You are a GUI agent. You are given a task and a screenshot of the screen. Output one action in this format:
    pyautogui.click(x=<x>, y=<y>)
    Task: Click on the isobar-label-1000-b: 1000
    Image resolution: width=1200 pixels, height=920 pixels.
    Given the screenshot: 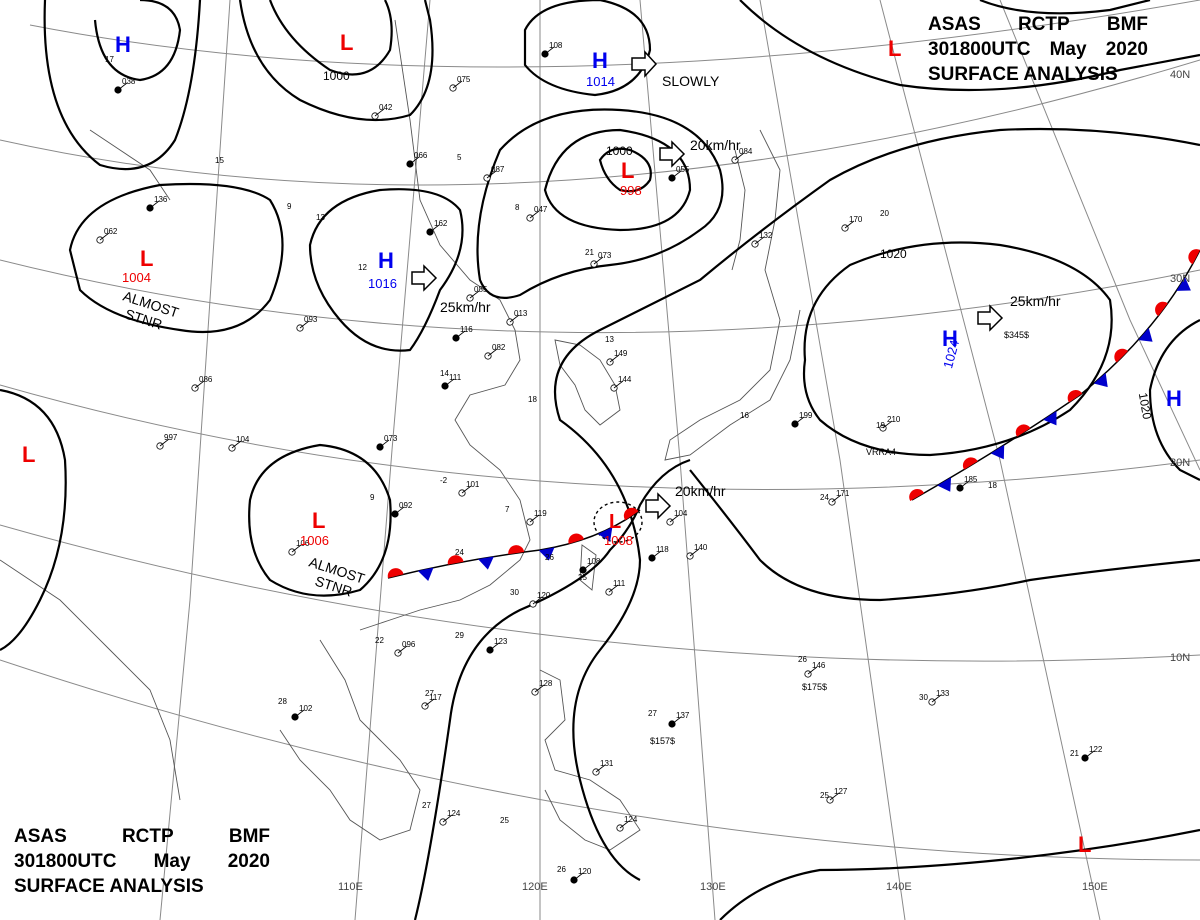 What is the action you would take?
    pyautogui.click(x=619, y=151)
    